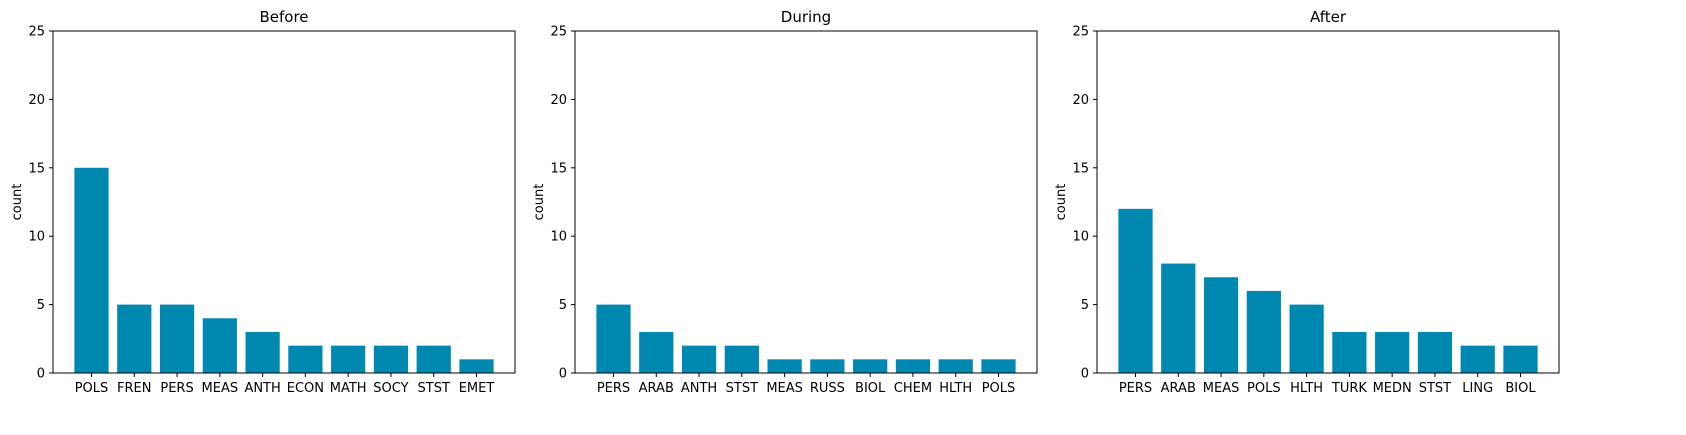 The width and height of the screenshot is (1686, 435). What do you see at coordinates (477, 388) in the screenshot?
I see `x-tick-label: EMET` at bounding box center [477, 388].